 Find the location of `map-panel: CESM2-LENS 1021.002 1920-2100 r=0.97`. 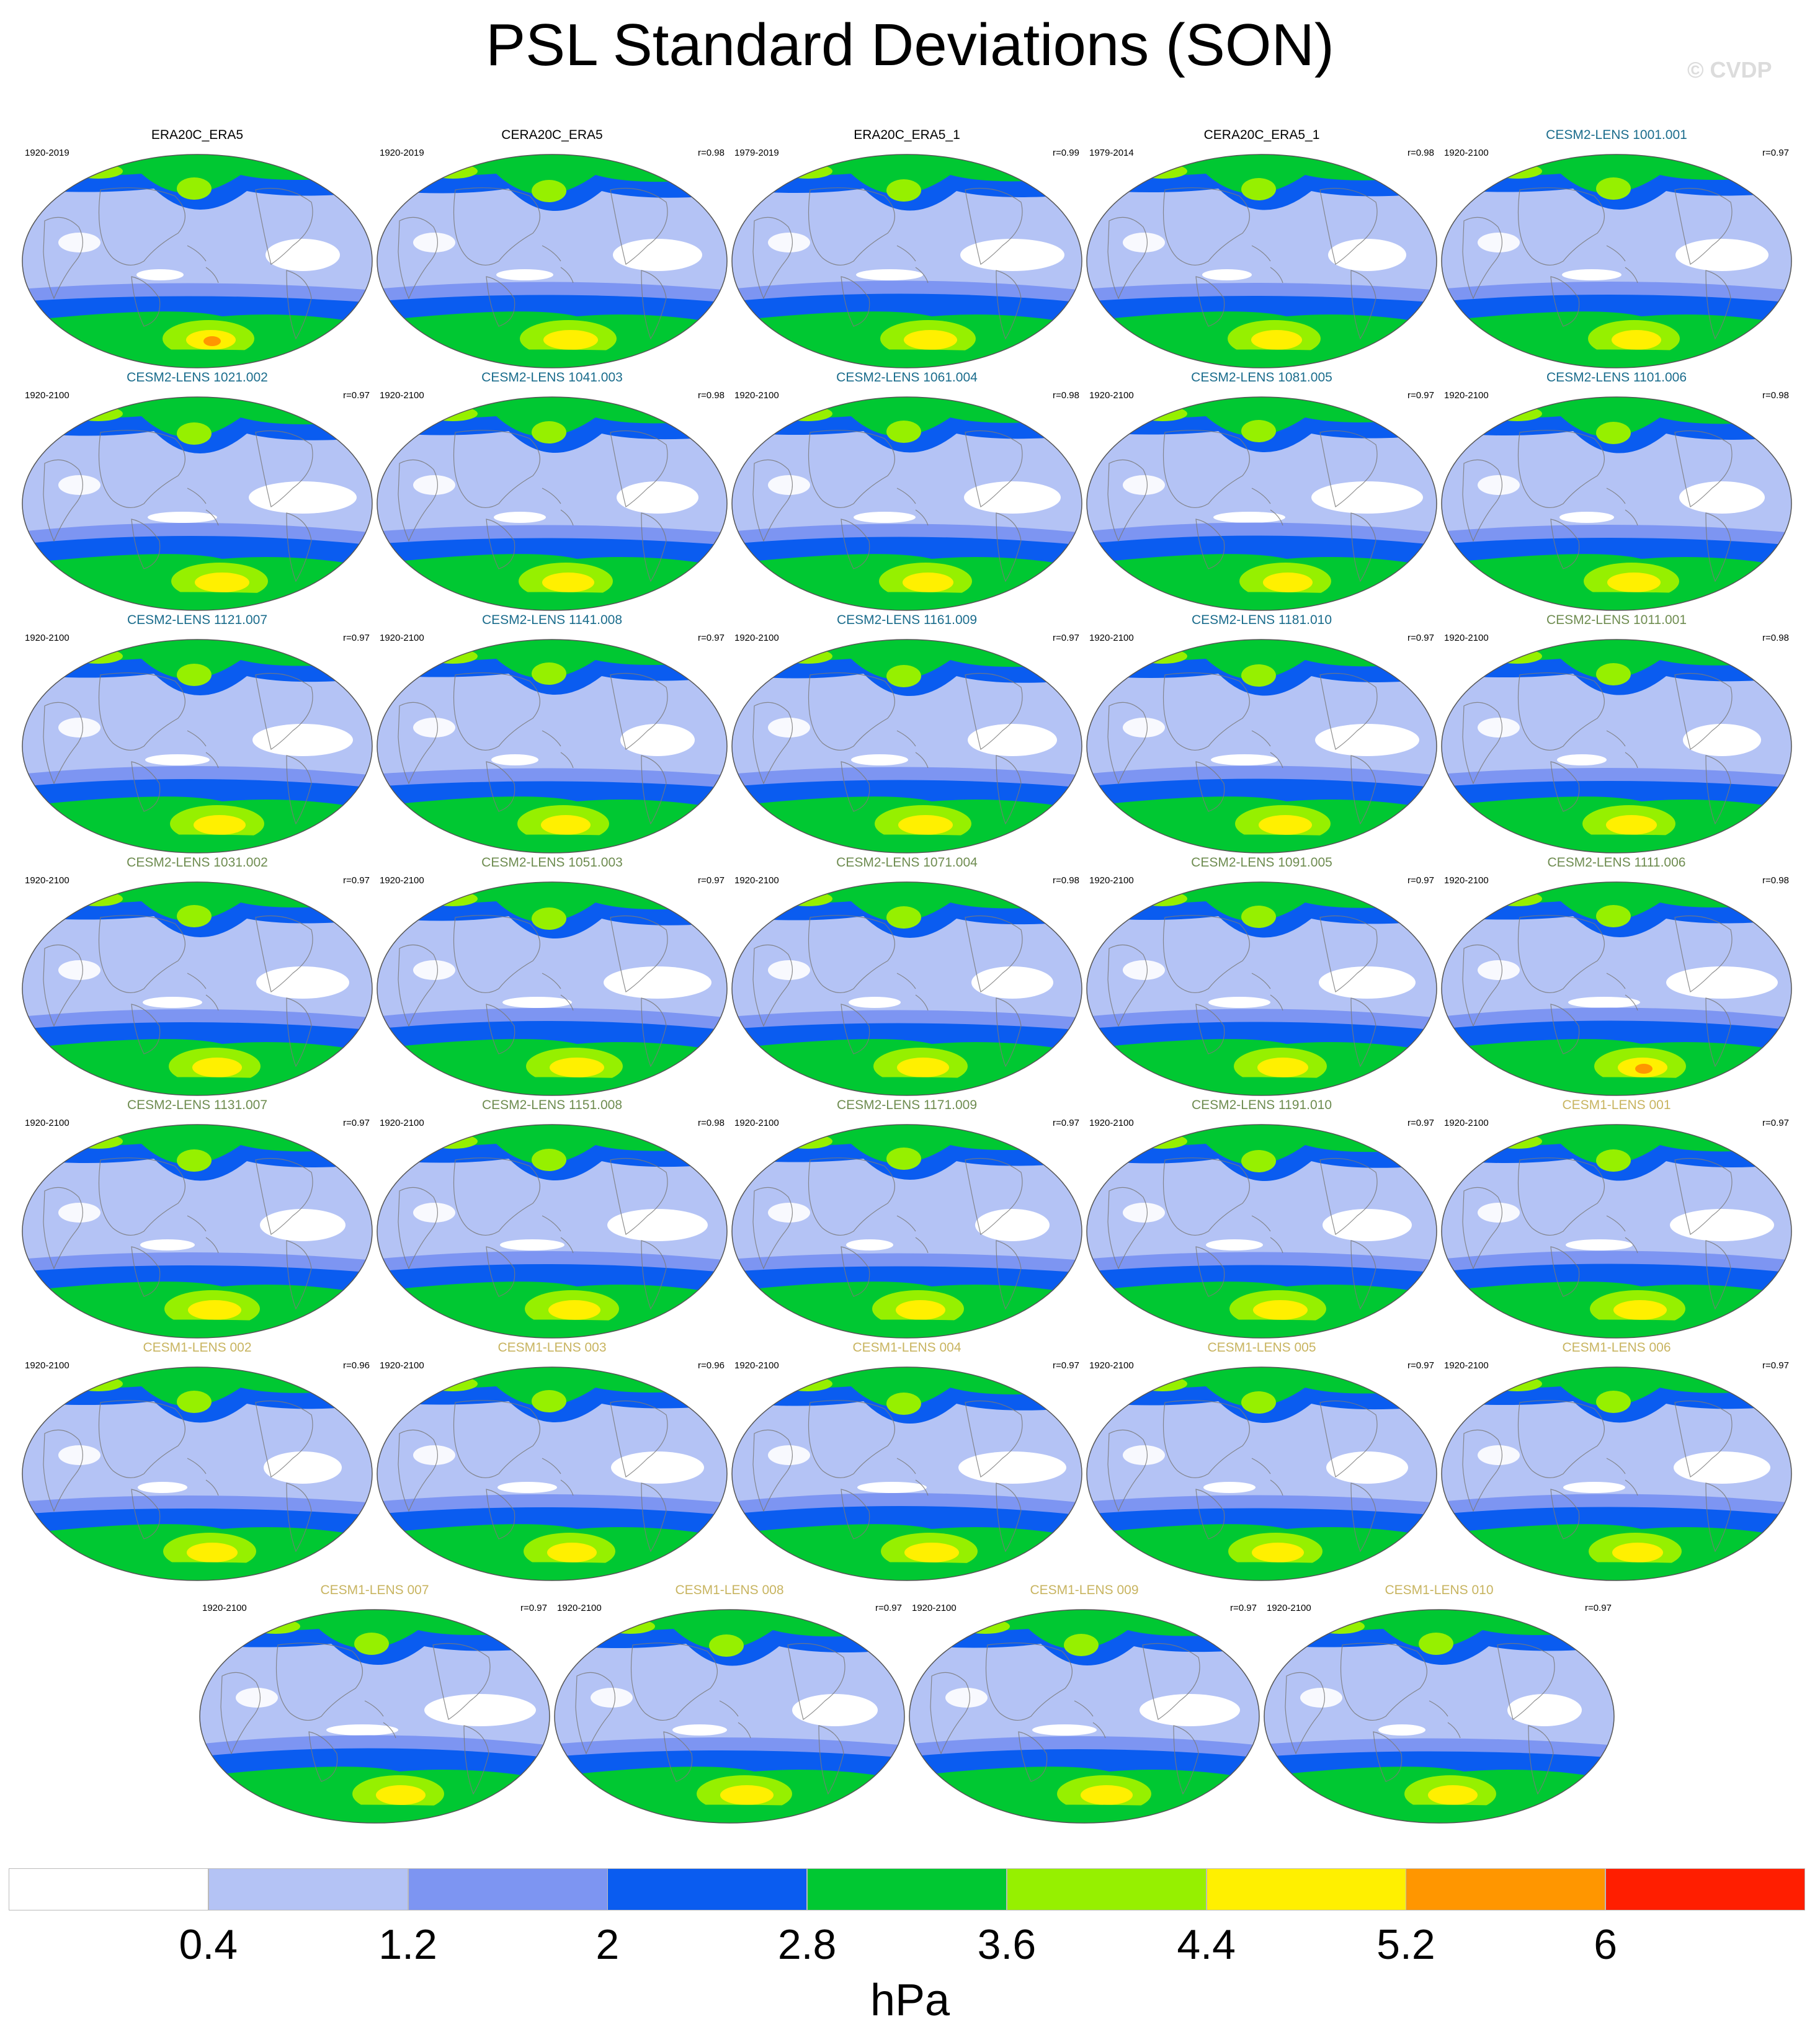

map-panel: CESM2-LENS 1021.002 1920-2100 r=0.97 is located at coordinates (197, 491).